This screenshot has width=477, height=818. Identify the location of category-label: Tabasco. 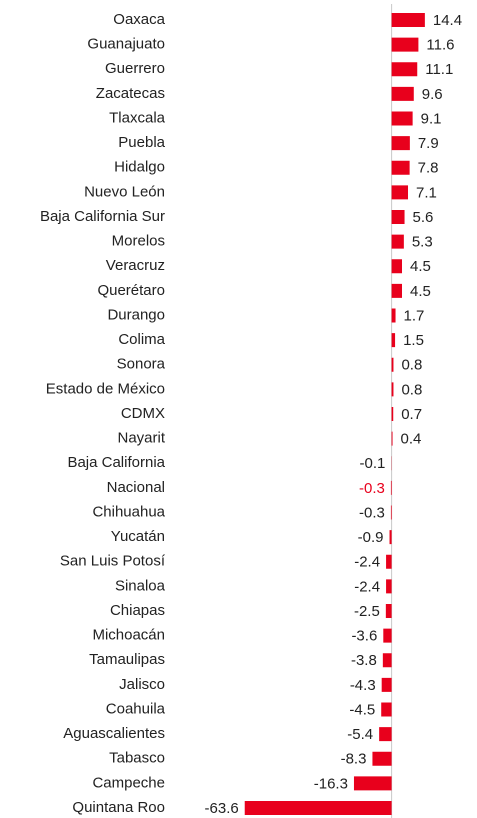
(137, 758).